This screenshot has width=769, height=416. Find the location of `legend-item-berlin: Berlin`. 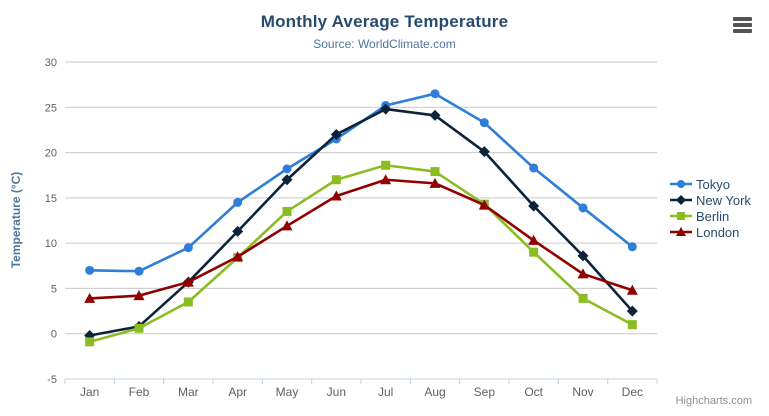

legend-item-berlin: Berlin is located at coordinates (710, 216).